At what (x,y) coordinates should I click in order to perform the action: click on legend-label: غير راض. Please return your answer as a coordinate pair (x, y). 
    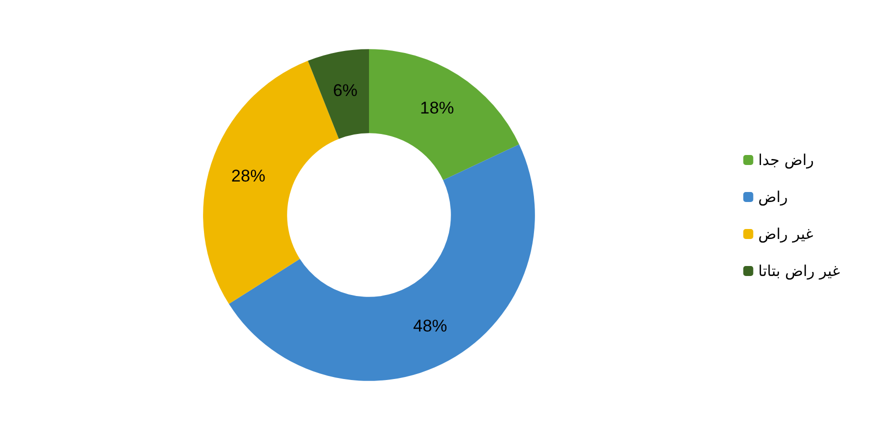
    Looking at the image, I should click on (786, 234).